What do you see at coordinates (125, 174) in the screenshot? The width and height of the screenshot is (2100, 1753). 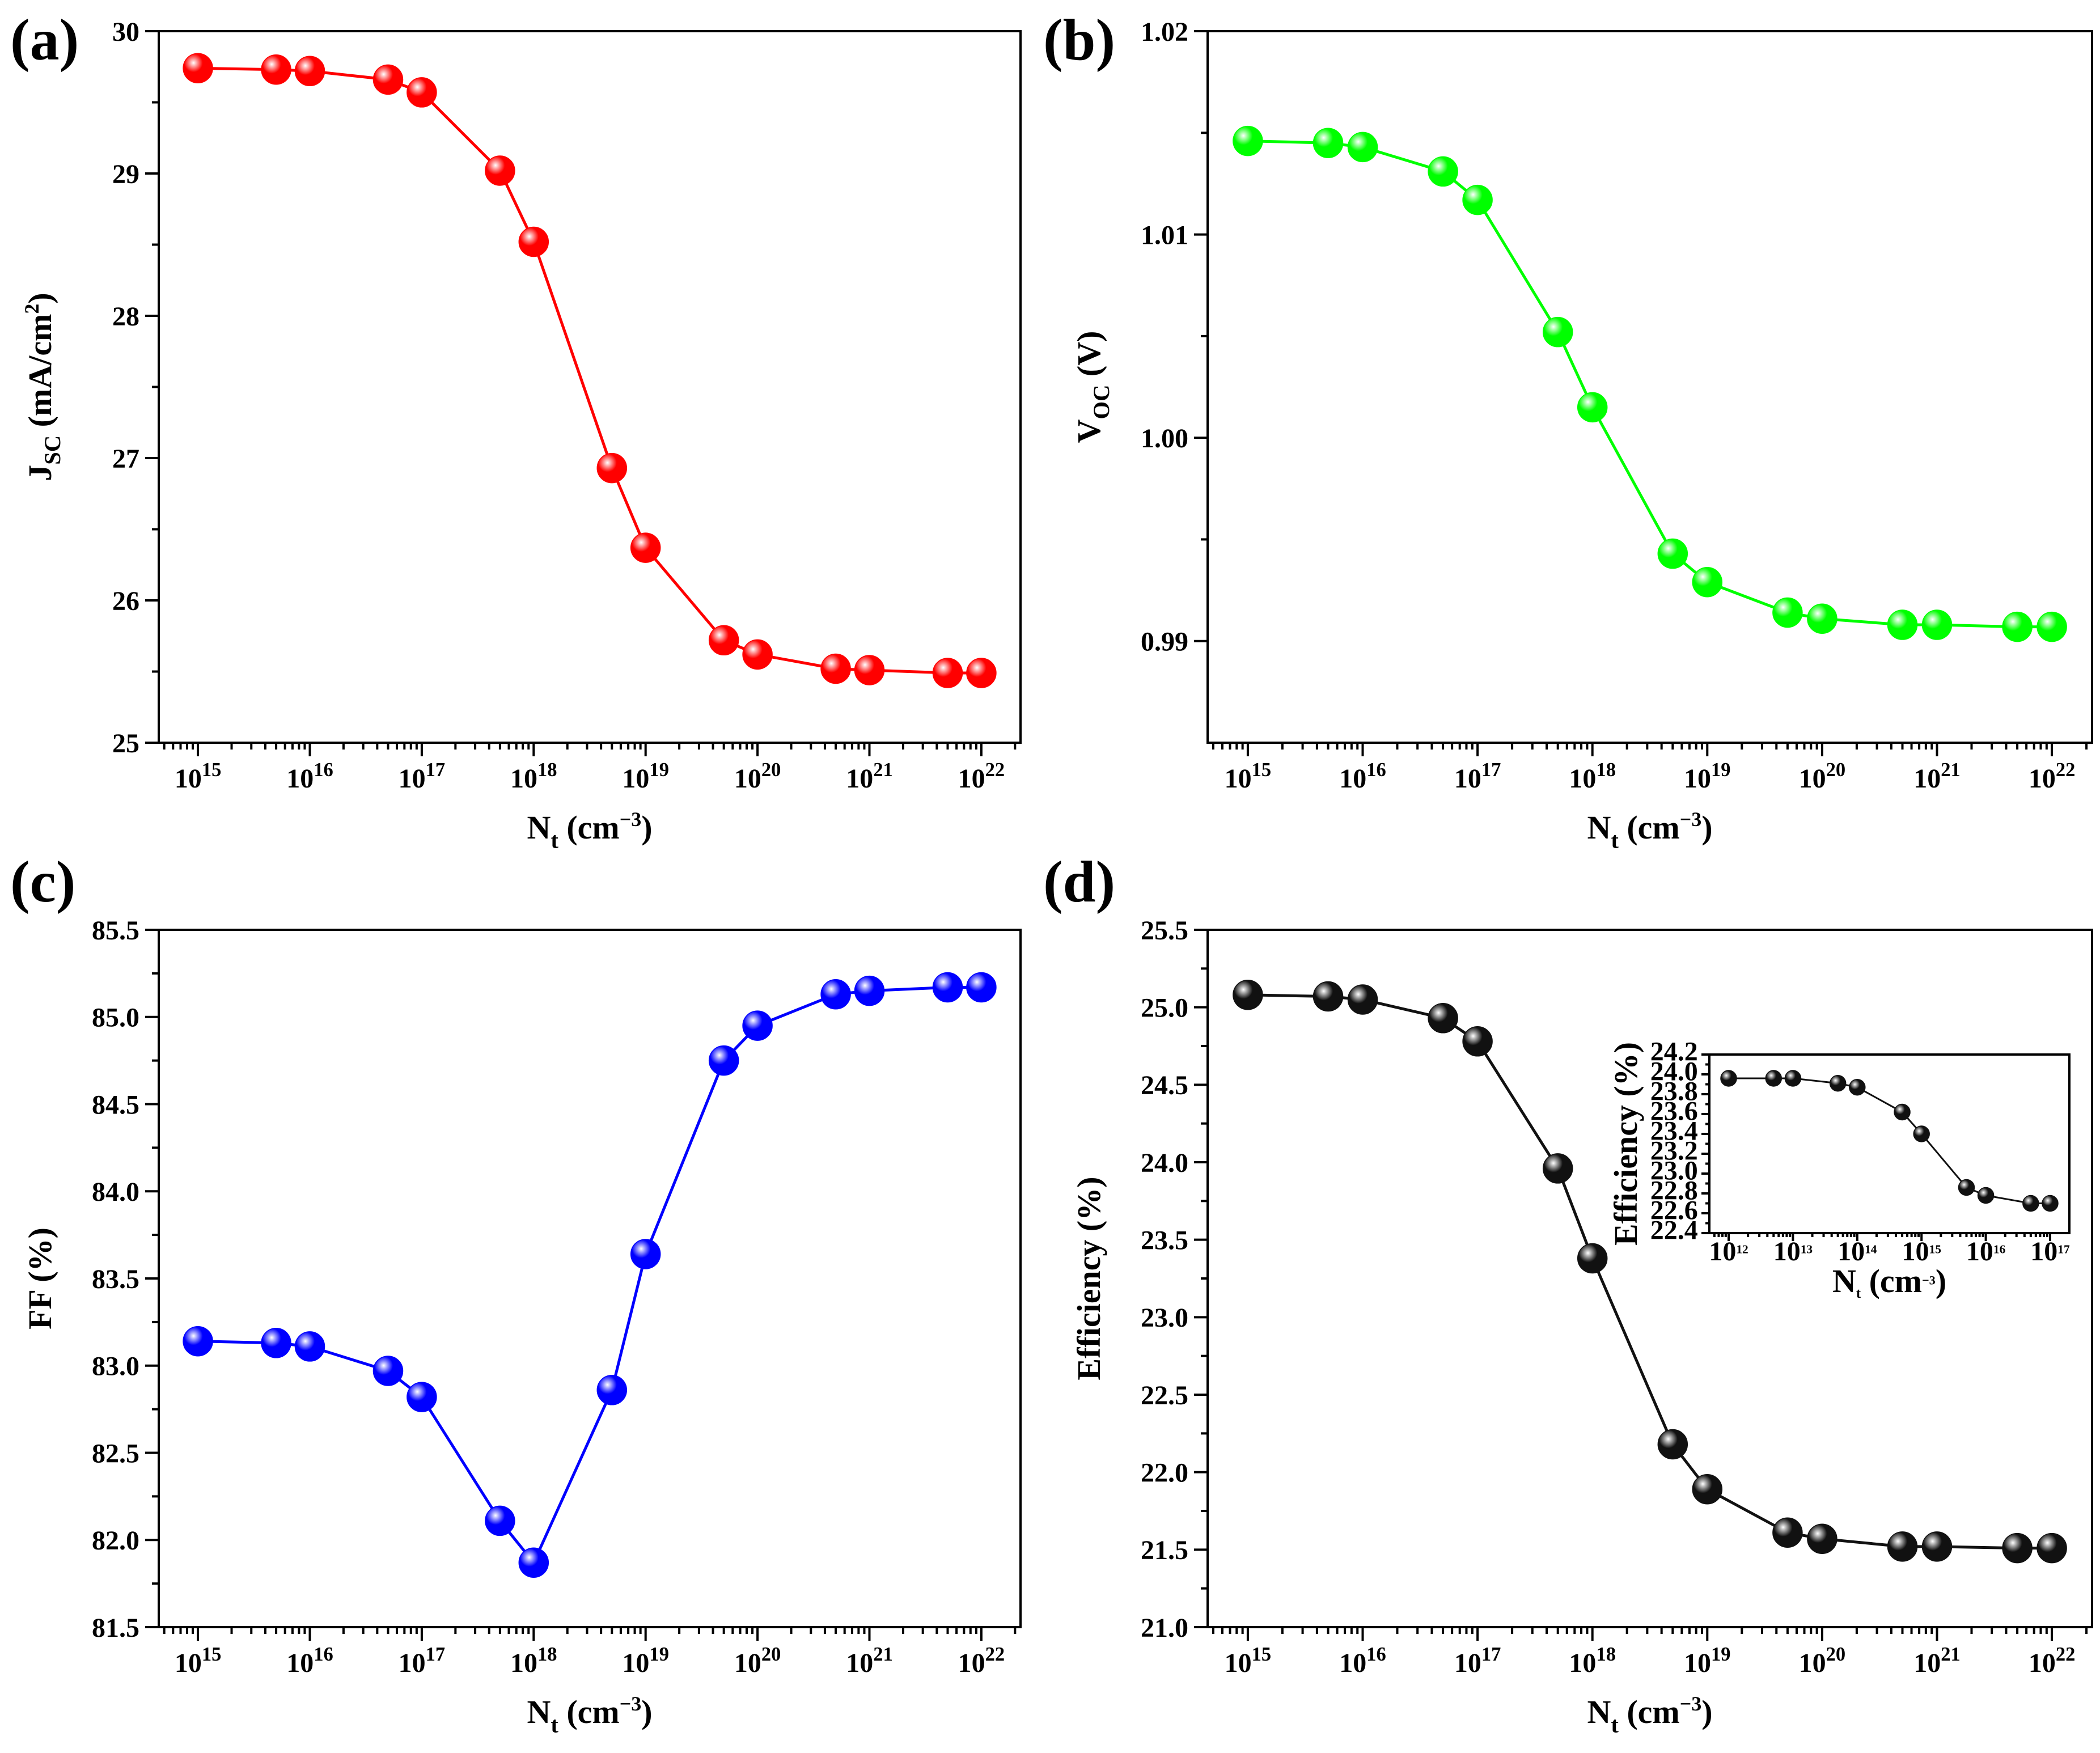 I see `y-tick-label: 29` at bounding box center [125, 174].